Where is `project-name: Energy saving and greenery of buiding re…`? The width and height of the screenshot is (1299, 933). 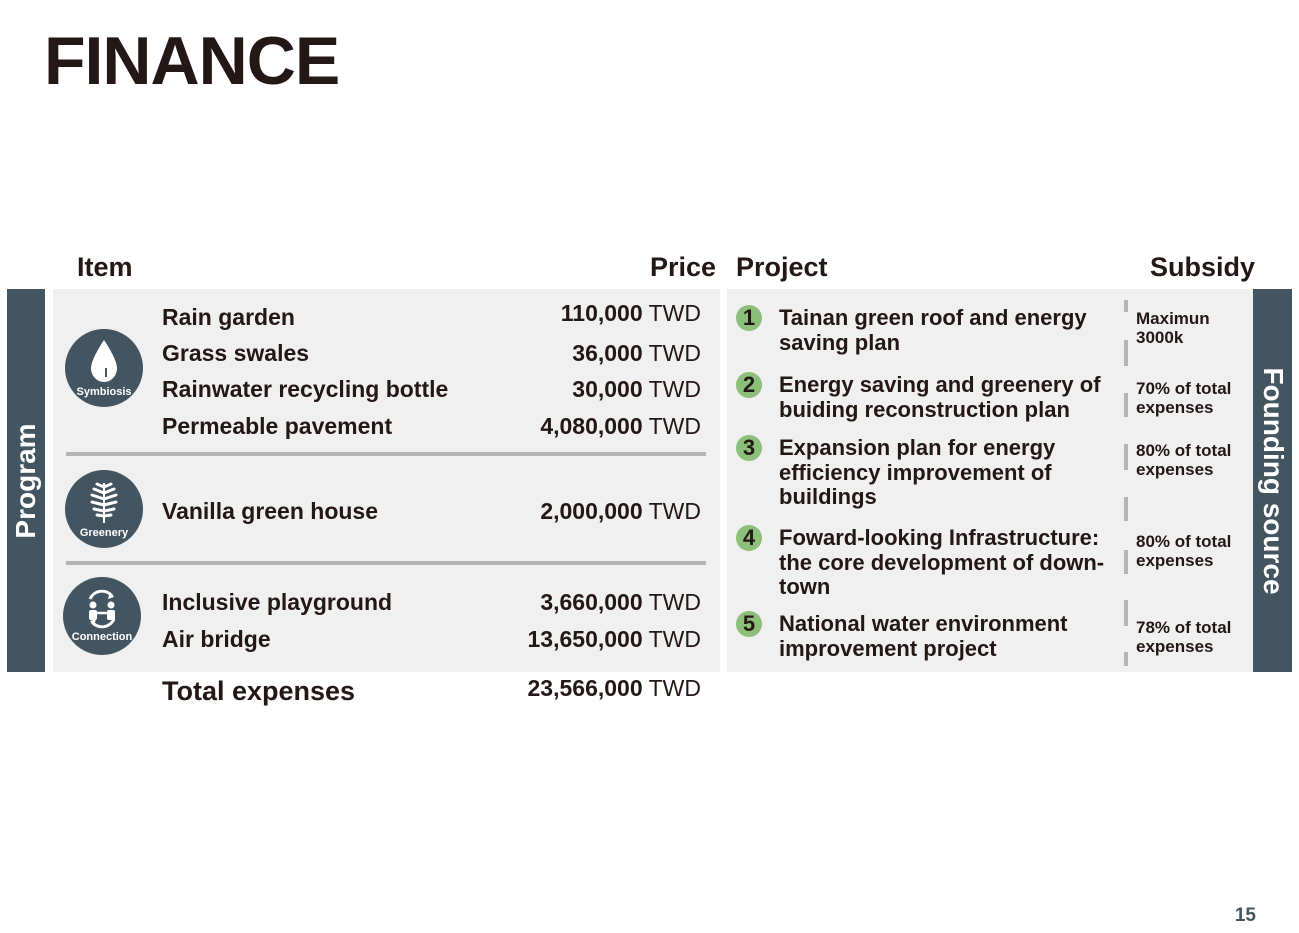 project-name: Energy saving and greenery of buiding re… is located at coordinates (940, 397).